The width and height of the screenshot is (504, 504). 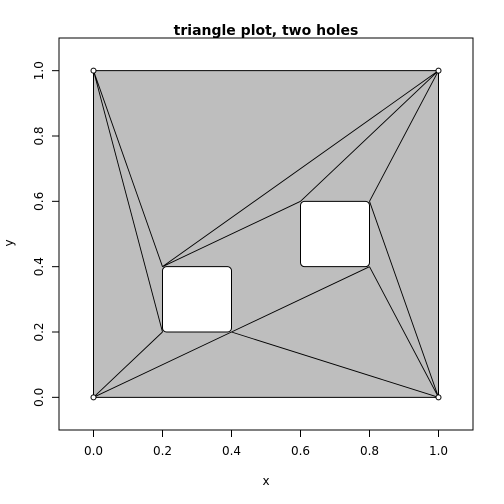 What do you see at coordinates (300, 451) in the screenshot?
I see `x-tick-label: 0.6` at bounding box center [300, 451].